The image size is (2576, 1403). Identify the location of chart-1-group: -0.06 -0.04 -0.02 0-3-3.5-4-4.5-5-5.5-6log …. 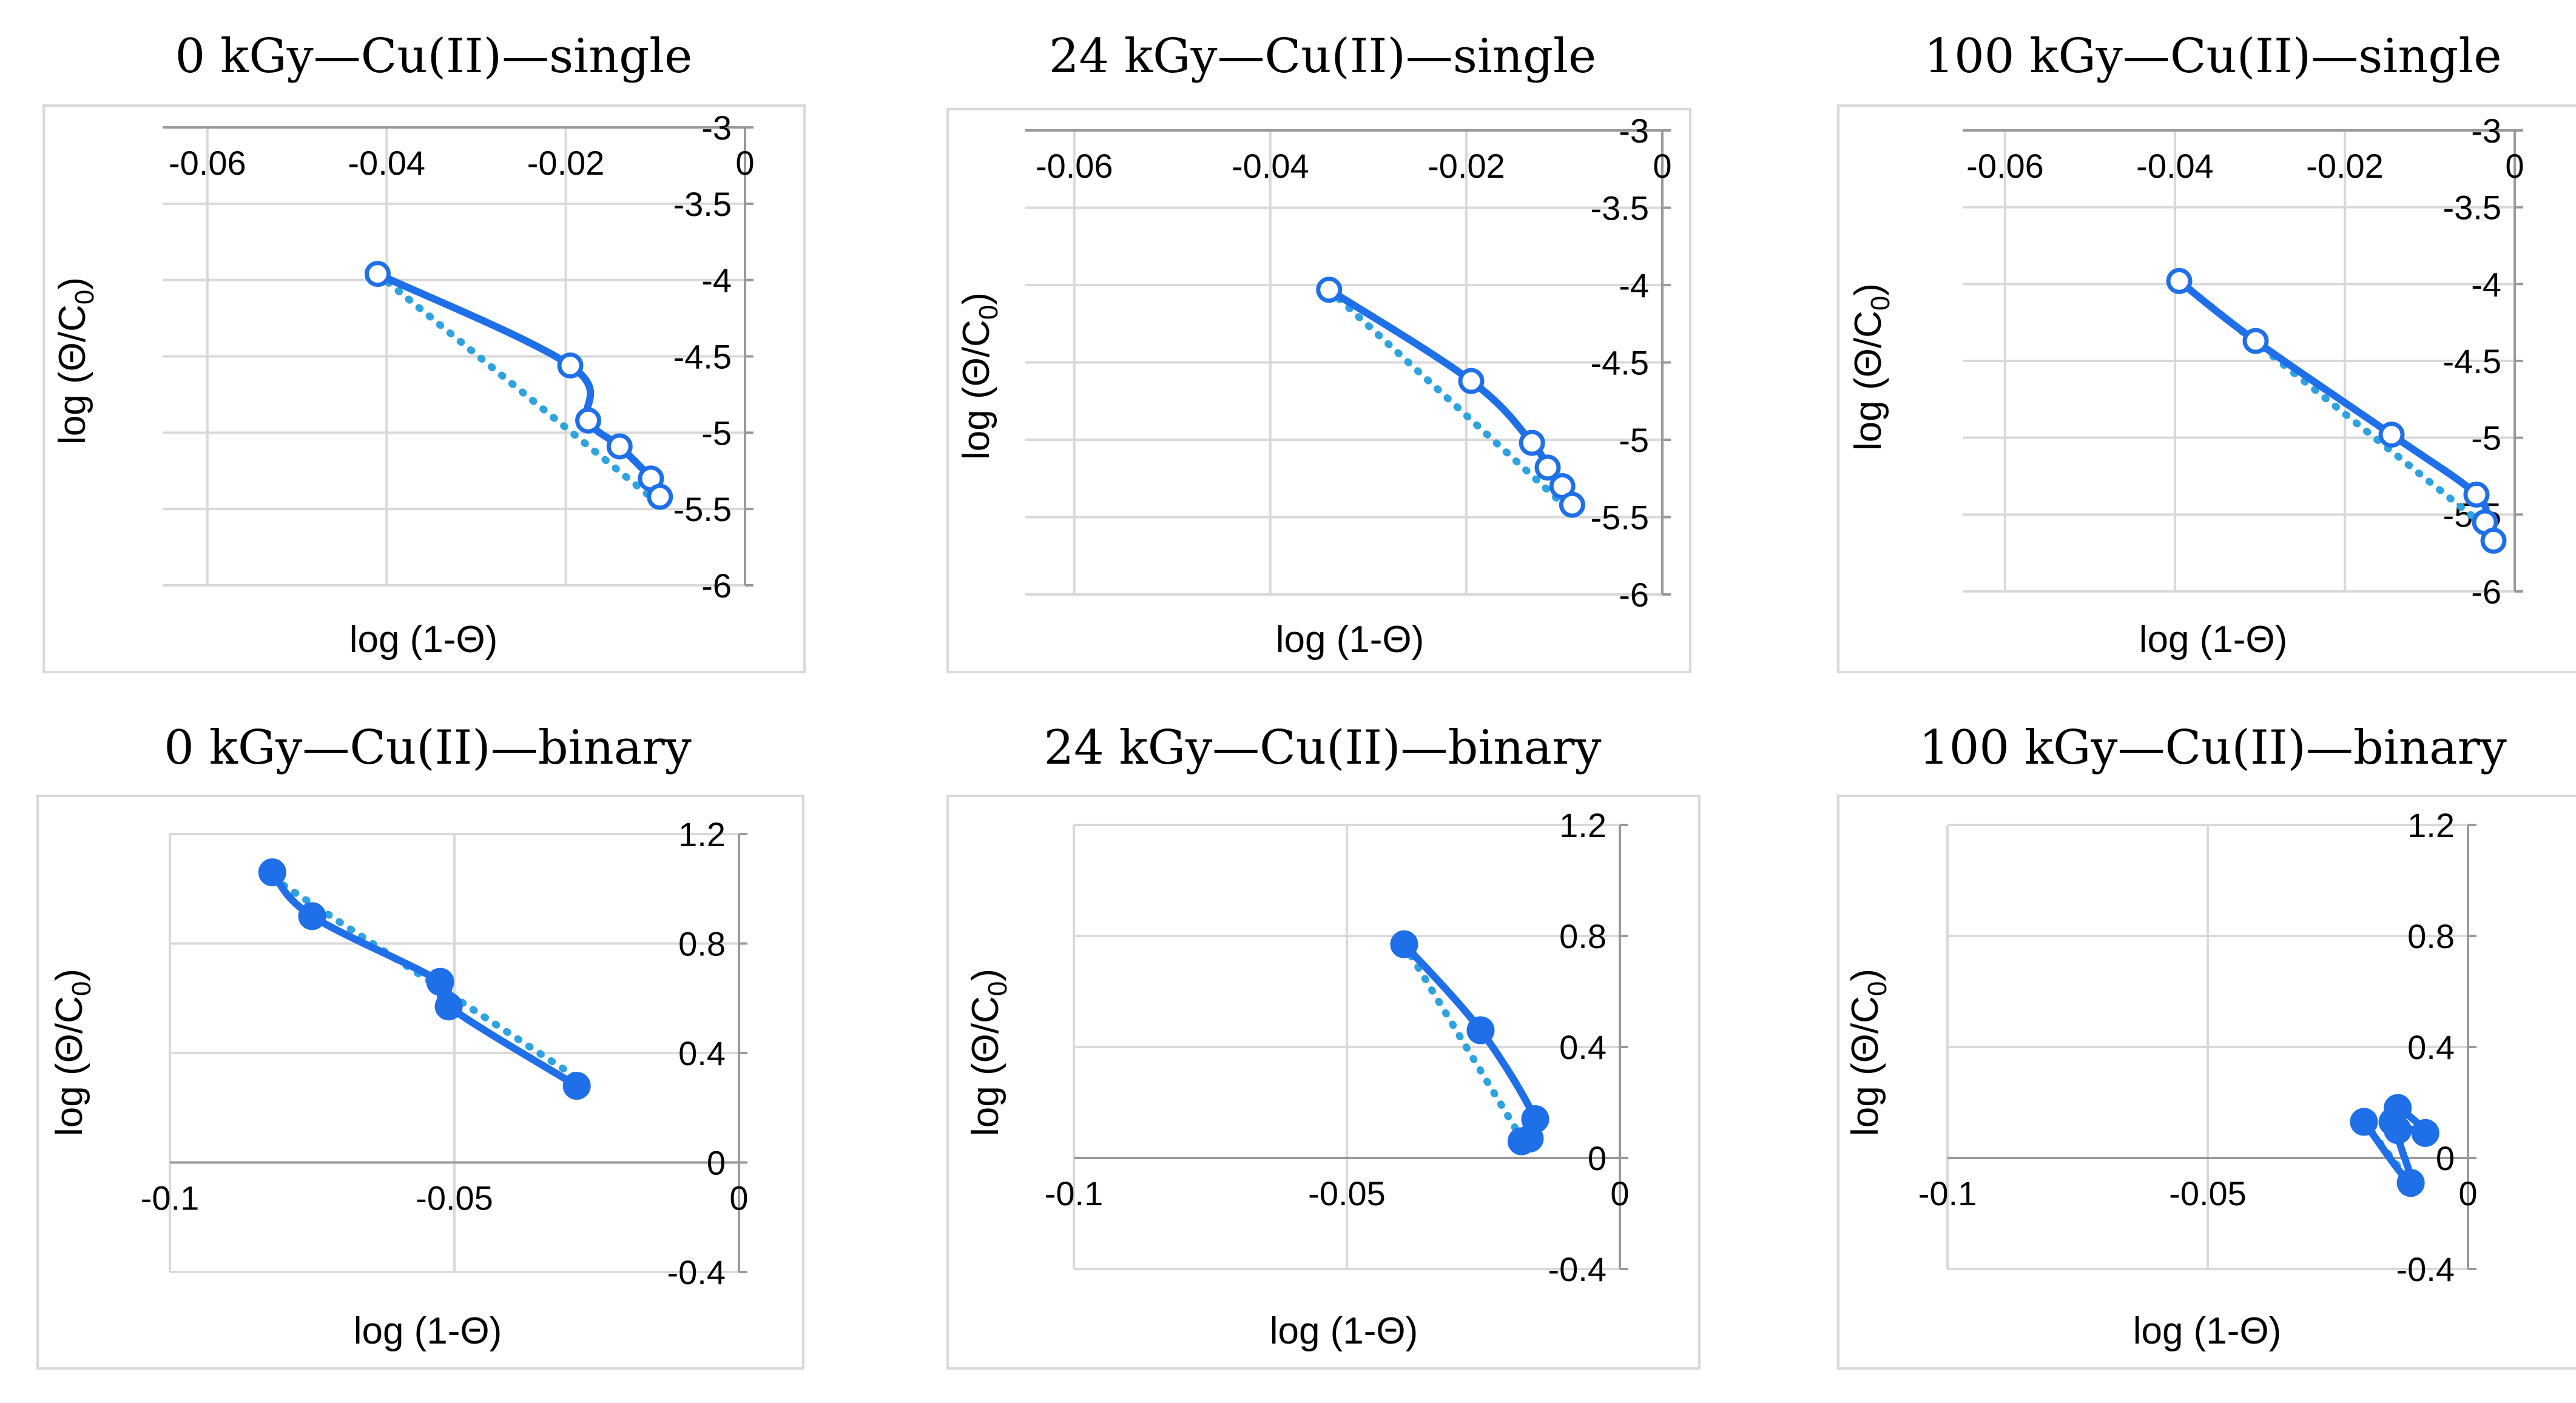
(1314, 386).